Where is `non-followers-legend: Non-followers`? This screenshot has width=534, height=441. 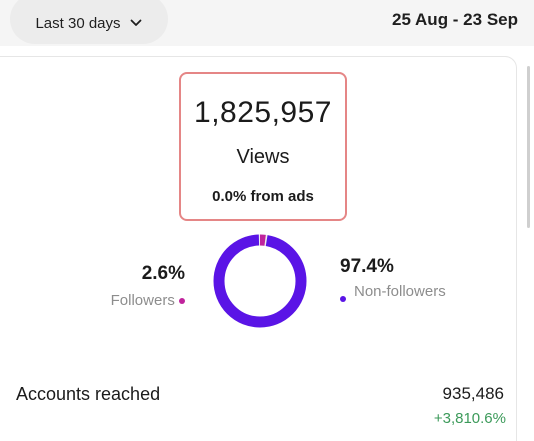 non-followers-legend: Non-followers is located at coordinates (410, 292).